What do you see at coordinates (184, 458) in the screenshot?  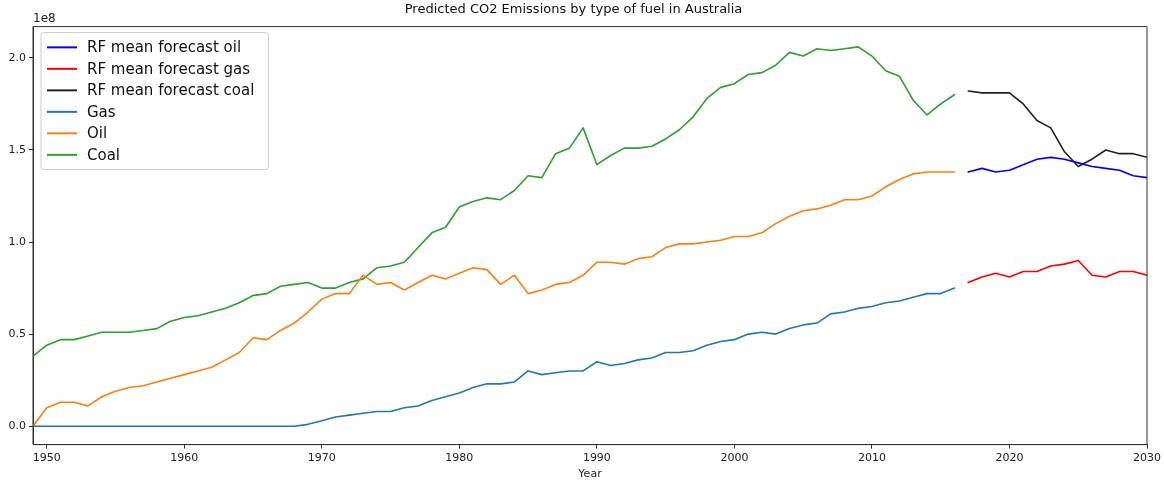 I see `x-tick-label: 1960` at bounding box center [184, 458].